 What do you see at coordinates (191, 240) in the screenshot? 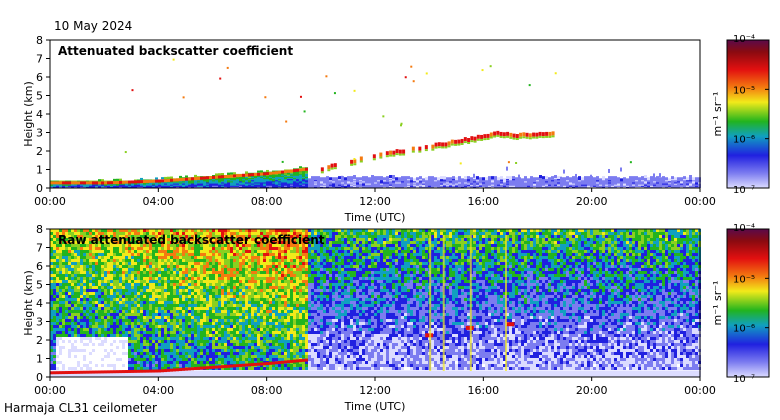
I see `panel-title: Raw attenuated backscatter coefficient` at bounding box center [191, 240].